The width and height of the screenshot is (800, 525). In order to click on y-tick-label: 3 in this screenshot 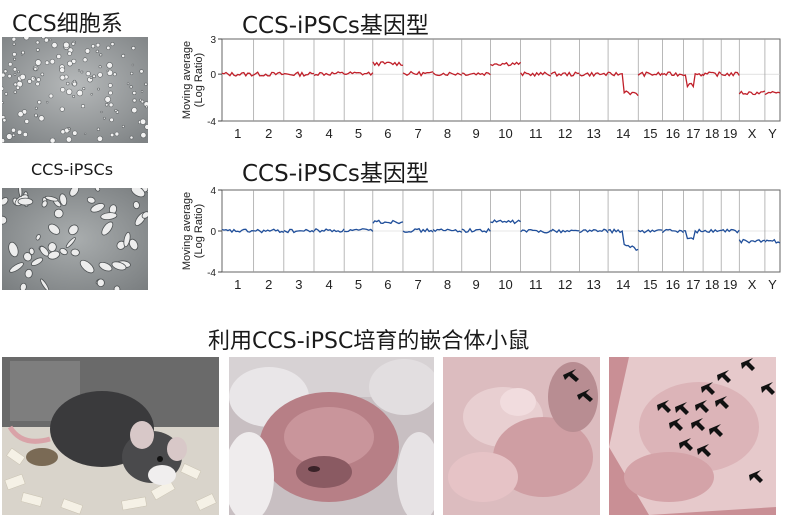, I will do `click(213, 40)`.